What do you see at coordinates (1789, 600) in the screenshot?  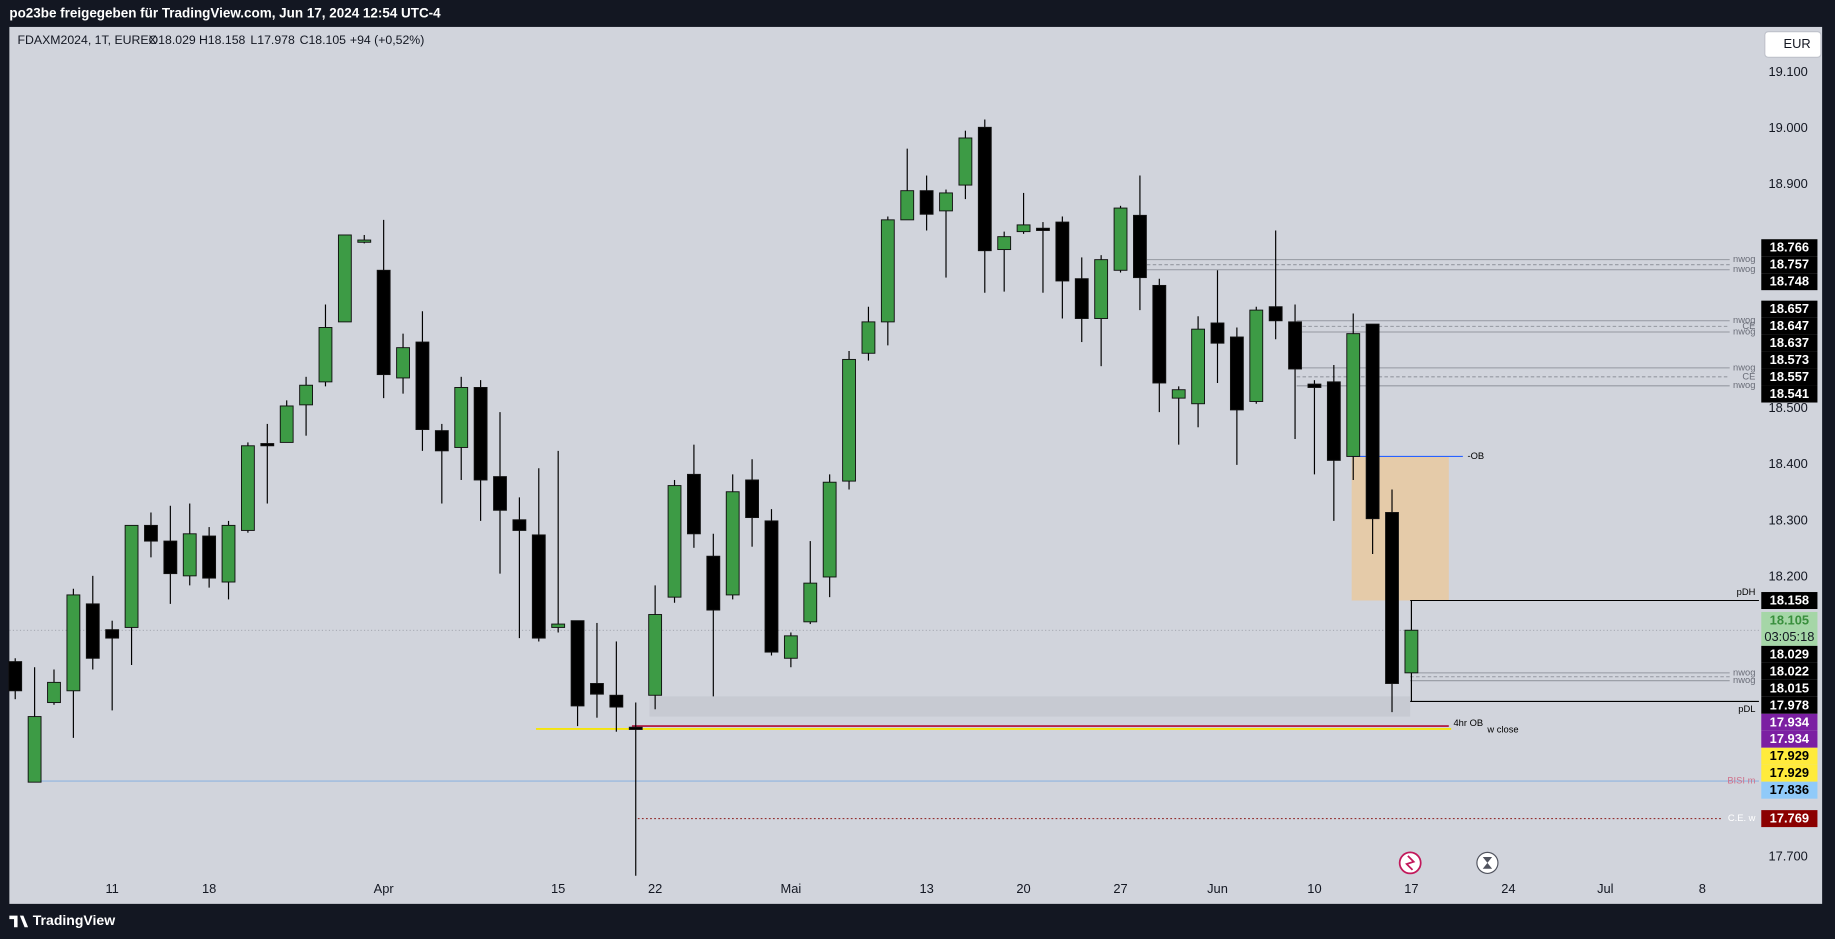 I see `price-badge-label: 18.158` at bounding box center [1789, 600].